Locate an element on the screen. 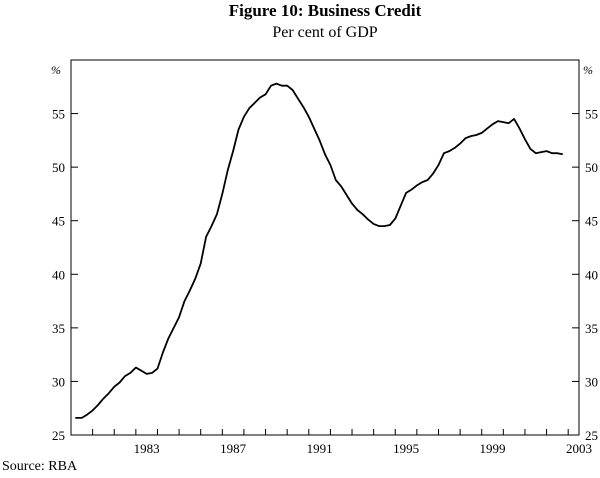 The width and height of the screenshot is (600, 478). y-tick-label-right: 55 is located at coordinates (591, 114).